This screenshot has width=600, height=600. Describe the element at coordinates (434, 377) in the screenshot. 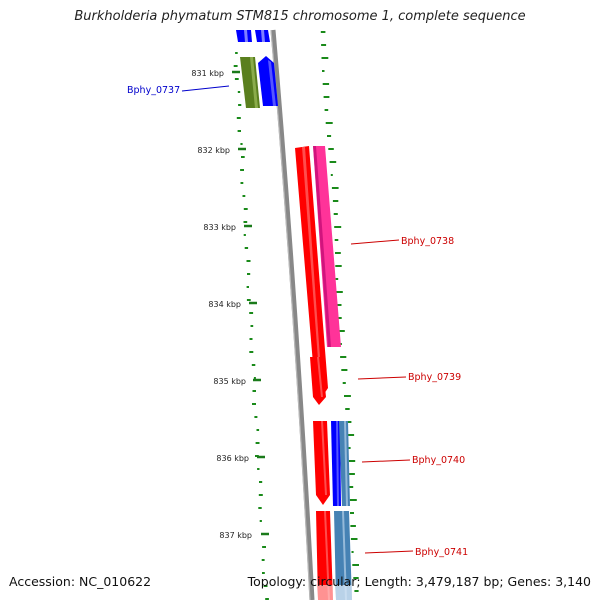

I see `gene-label-bphy-0739: Bphy_0739` at that location.